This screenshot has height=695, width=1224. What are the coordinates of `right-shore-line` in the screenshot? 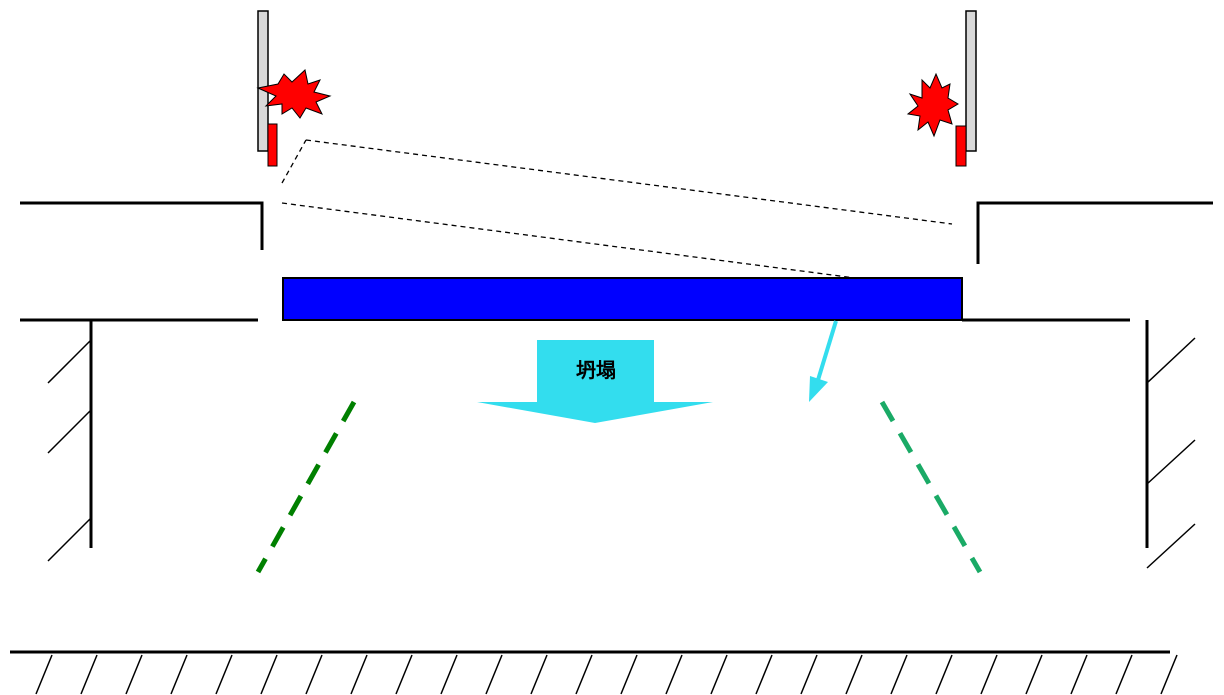 It's located at (931, 487).